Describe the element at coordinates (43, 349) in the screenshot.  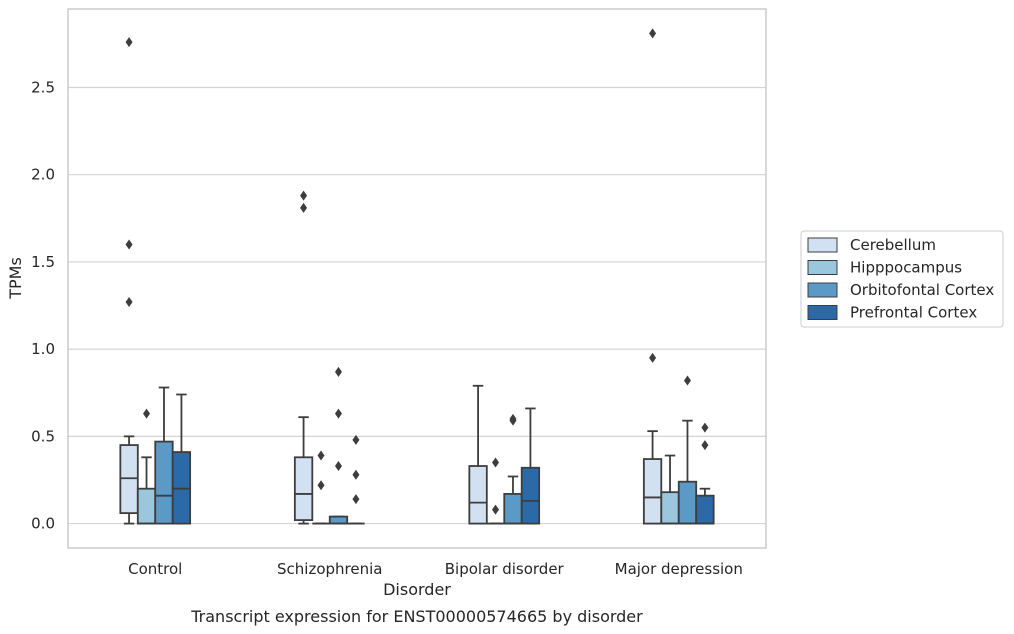
I see `y-tick-label: 1.0` at that location.